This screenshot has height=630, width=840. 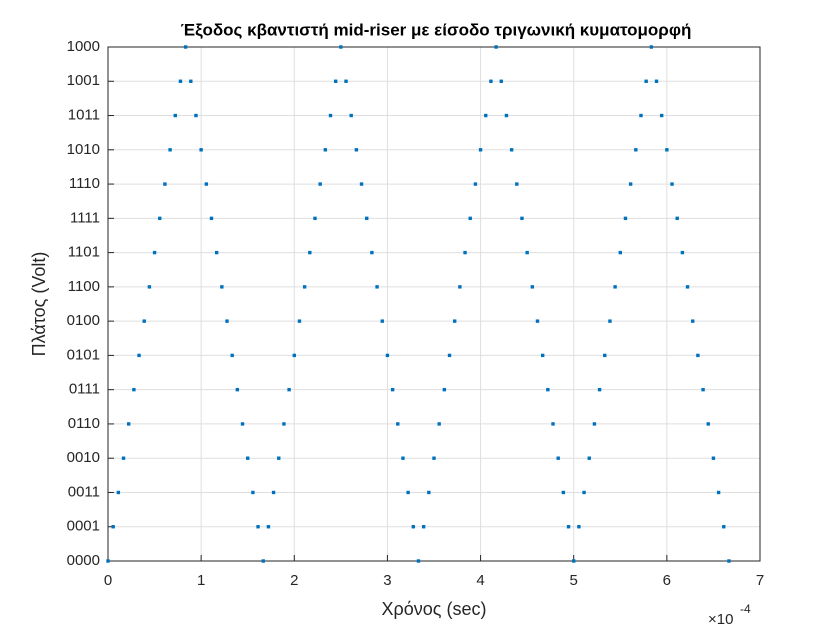 I want to click on y-tick-label: 0100, so click(x=83, y=320).